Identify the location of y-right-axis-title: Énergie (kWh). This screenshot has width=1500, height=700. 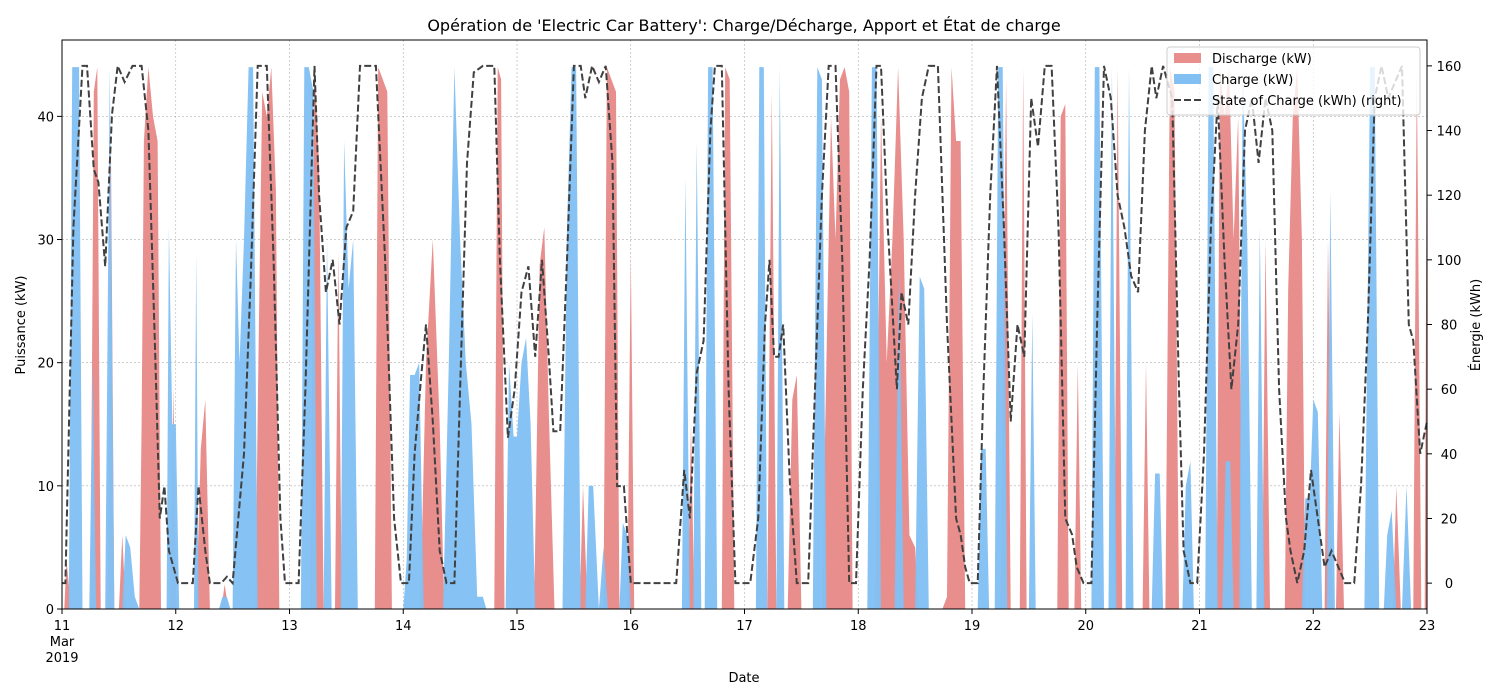
(1476, 325).